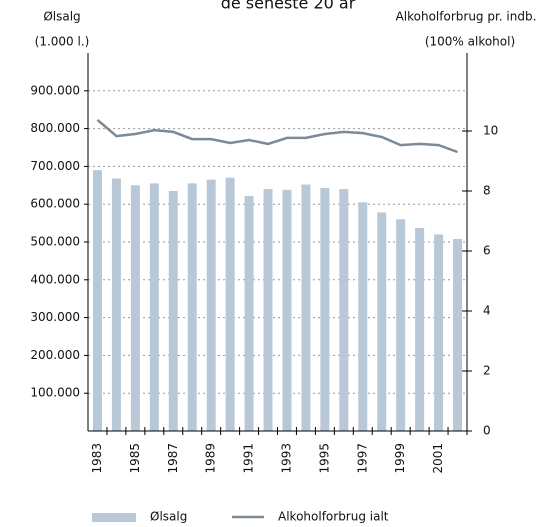 The height and width of the screenshot is (527, 548). What do you see at coordinates (487, 311) in the screenshot?
I see `y2-tick-label: 4` at bounding box center [487, 311].